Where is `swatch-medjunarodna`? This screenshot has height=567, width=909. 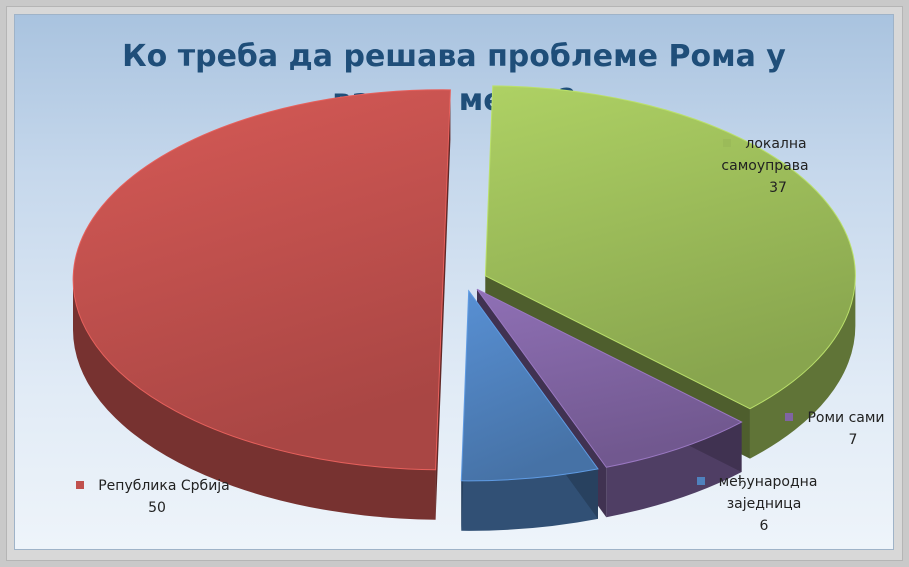 swatch-medjunarodna is located at coordinates (701, 481).